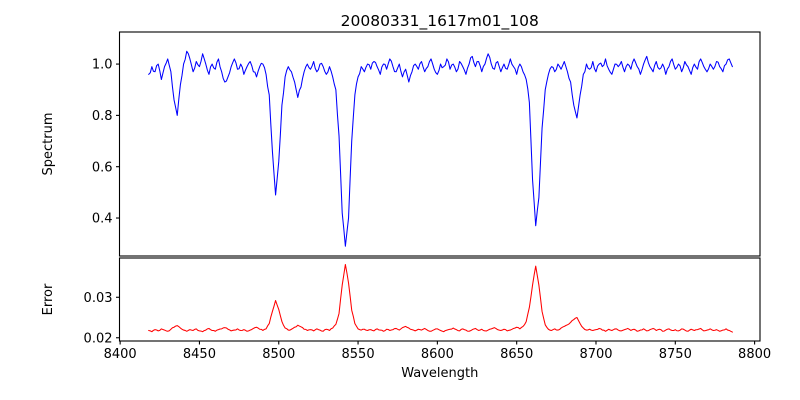 This screenshot has width=800, height=400. I want to click on error-y-axis-label: Error, so click(48, 299).